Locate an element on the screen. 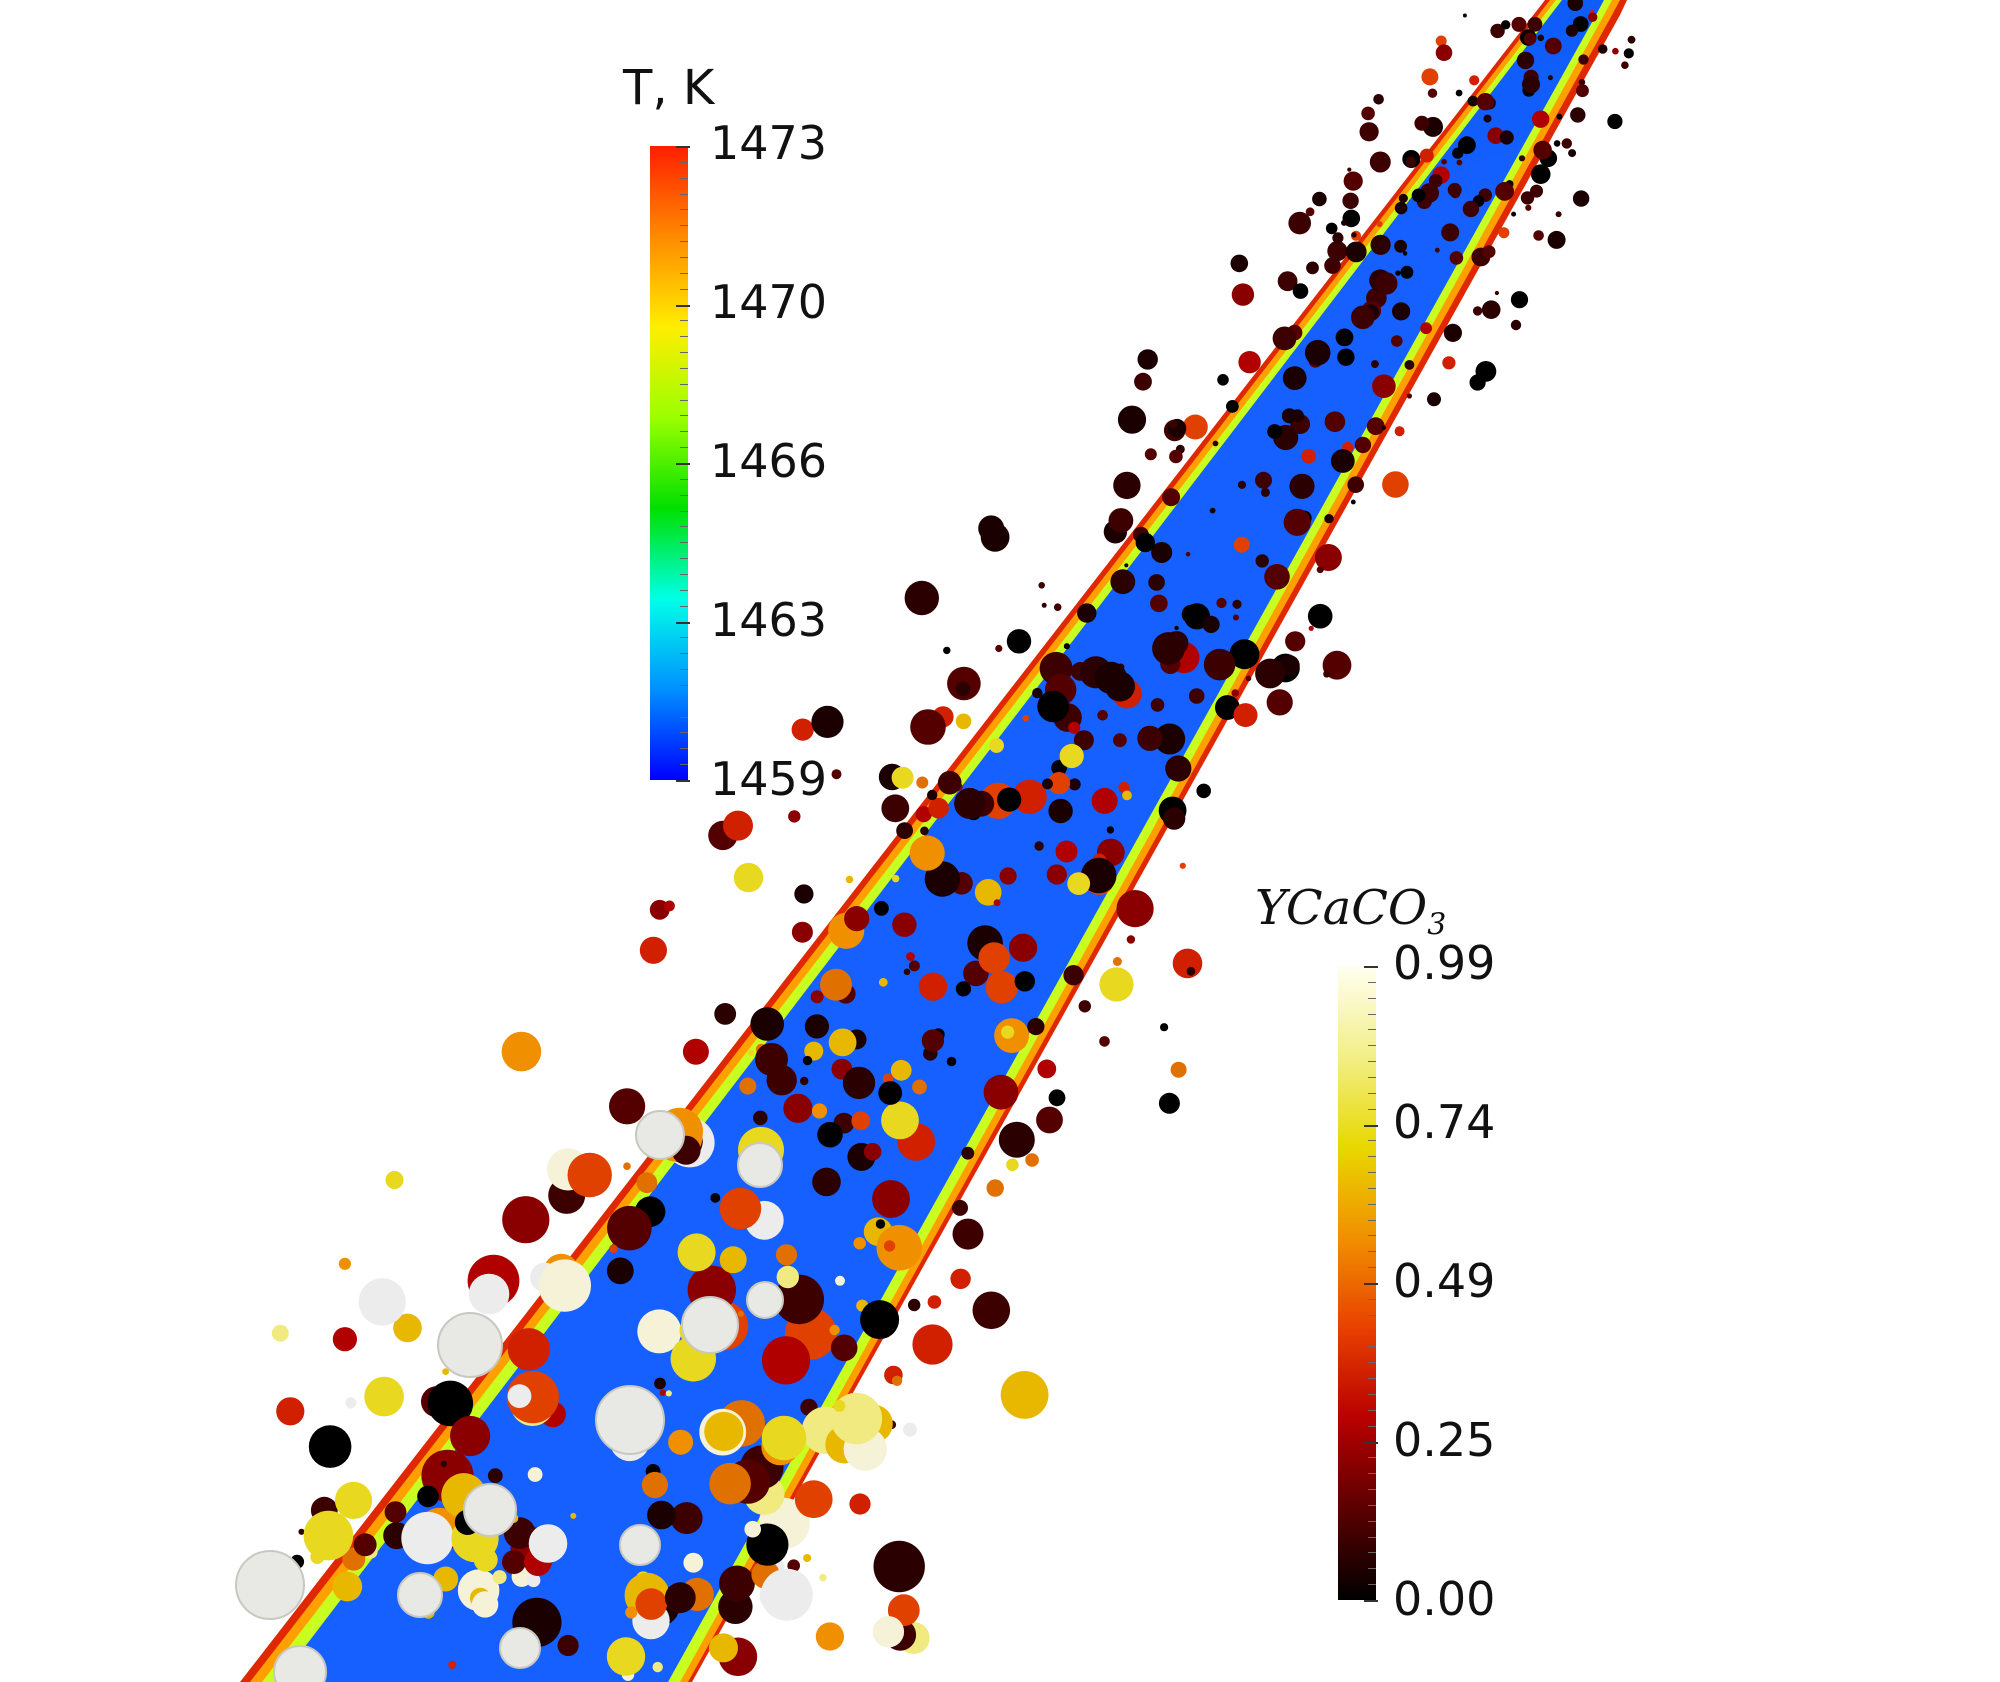  ycaco3-label-min: 0.00 is located at coordinates (1444, 1599).